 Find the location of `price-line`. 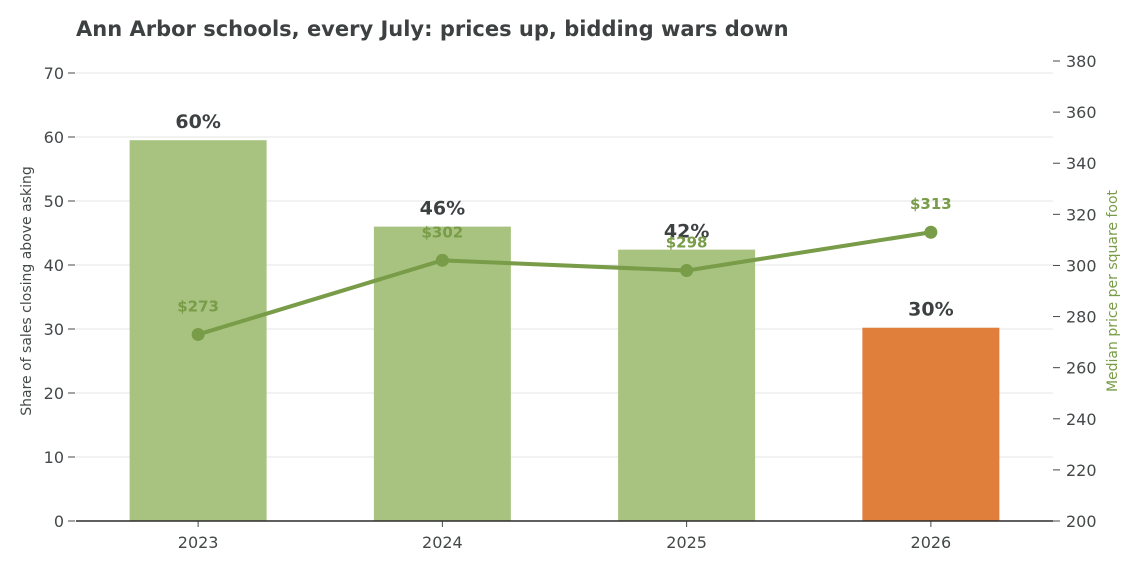

price-line is located at coordinates (564, 283).